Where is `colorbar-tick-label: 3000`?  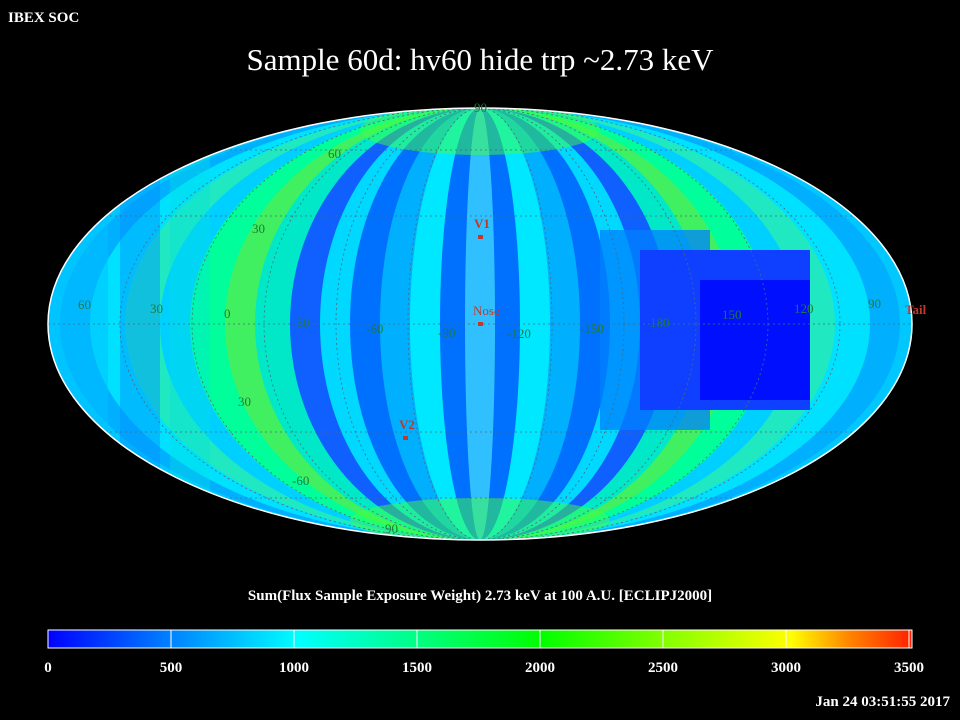
colorbar-tick-label: 3000 is located at coordinates (786, 668).